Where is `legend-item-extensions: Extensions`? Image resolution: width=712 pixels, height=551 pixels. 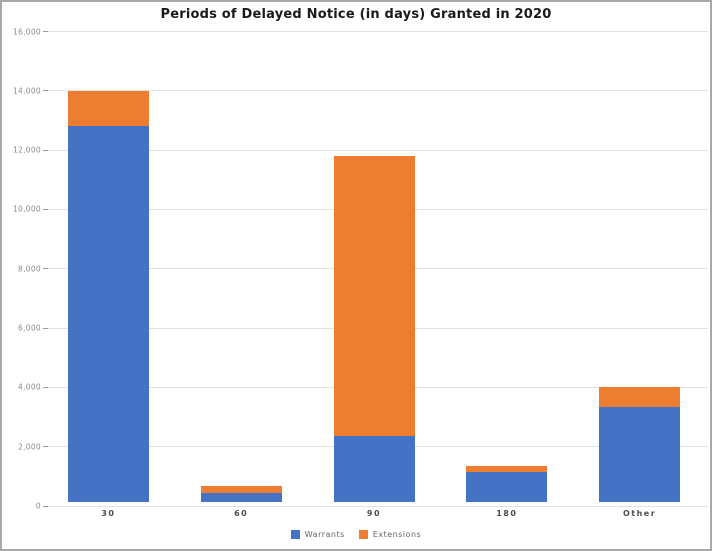
legend-item-extensions: Extensions is located at coordinates (390, 534).